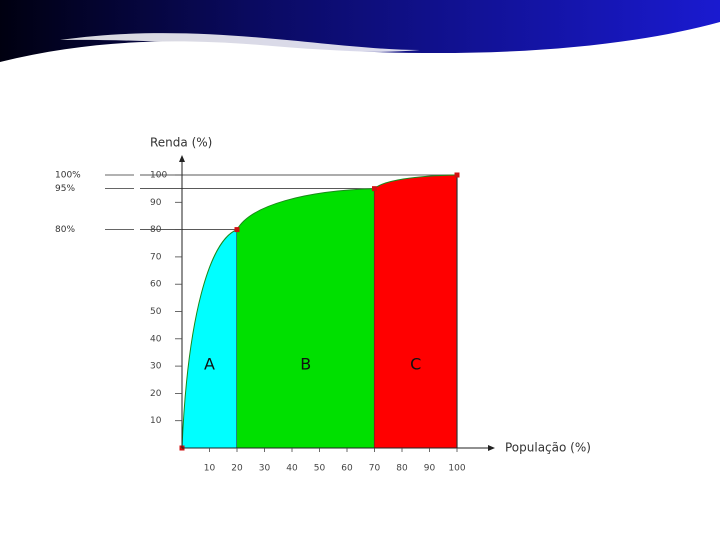 The image size is (720, 544). Describe the element at coordinates (65, 230) in the screenshot. I see `annotation-label: 80%` at that location.